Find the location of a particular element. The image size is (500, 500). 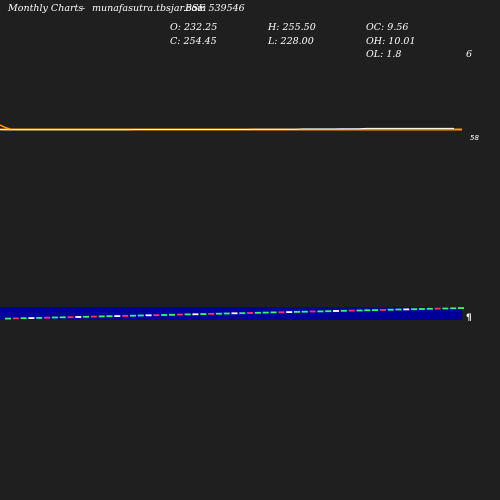

oh-value: OH: 10.01 is located at coordinates (391, 41).